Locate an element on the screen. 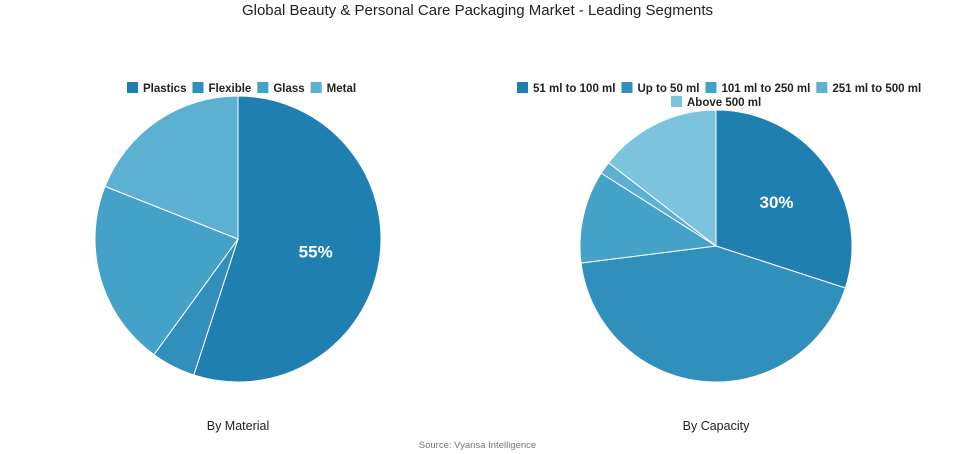 This screenshot has width=955, height=454. pie-slice-101-ml-to-250-ml is located at coordinates (648, 218).